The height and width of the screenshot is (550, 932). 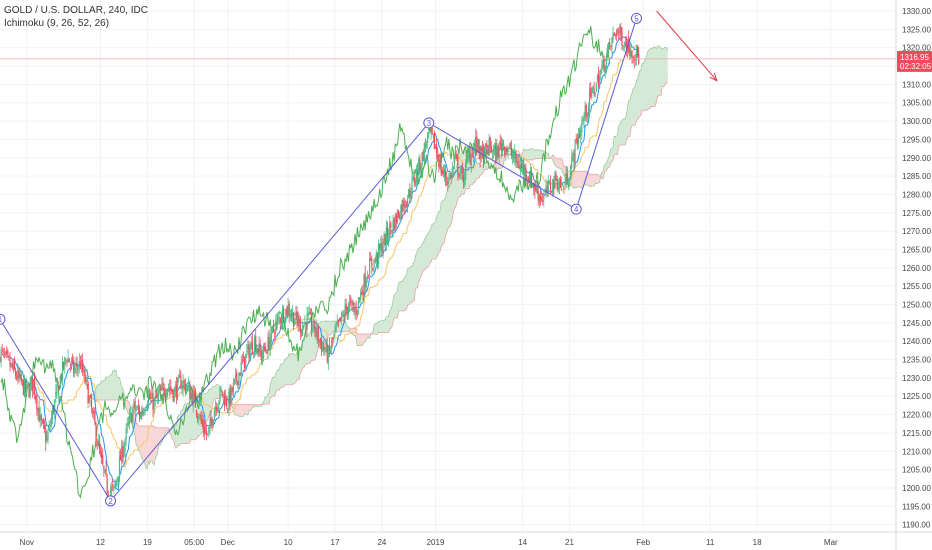 What do you see at coordinates (569, 542) in the screenshot?
I see `time-tick-label: 21` at bounding box center [569, 542].